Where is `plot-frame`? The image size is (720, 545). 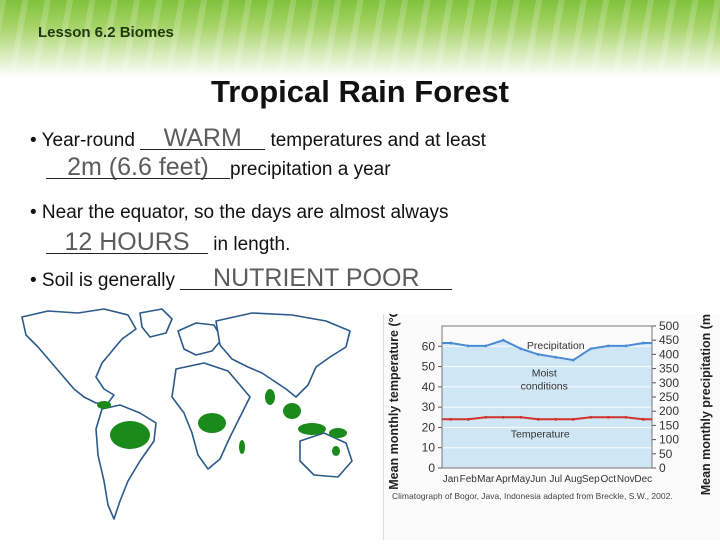 plot-frame is located at coordinates (547, 397).